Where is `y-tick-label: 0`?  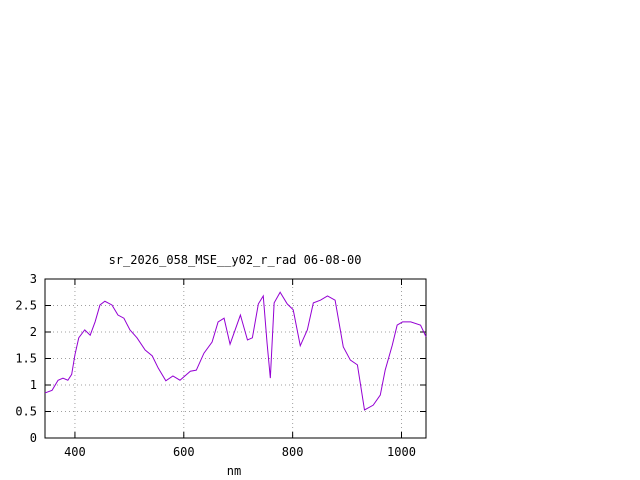 y-tick-label: 0 is located at coordinates (33, 438).